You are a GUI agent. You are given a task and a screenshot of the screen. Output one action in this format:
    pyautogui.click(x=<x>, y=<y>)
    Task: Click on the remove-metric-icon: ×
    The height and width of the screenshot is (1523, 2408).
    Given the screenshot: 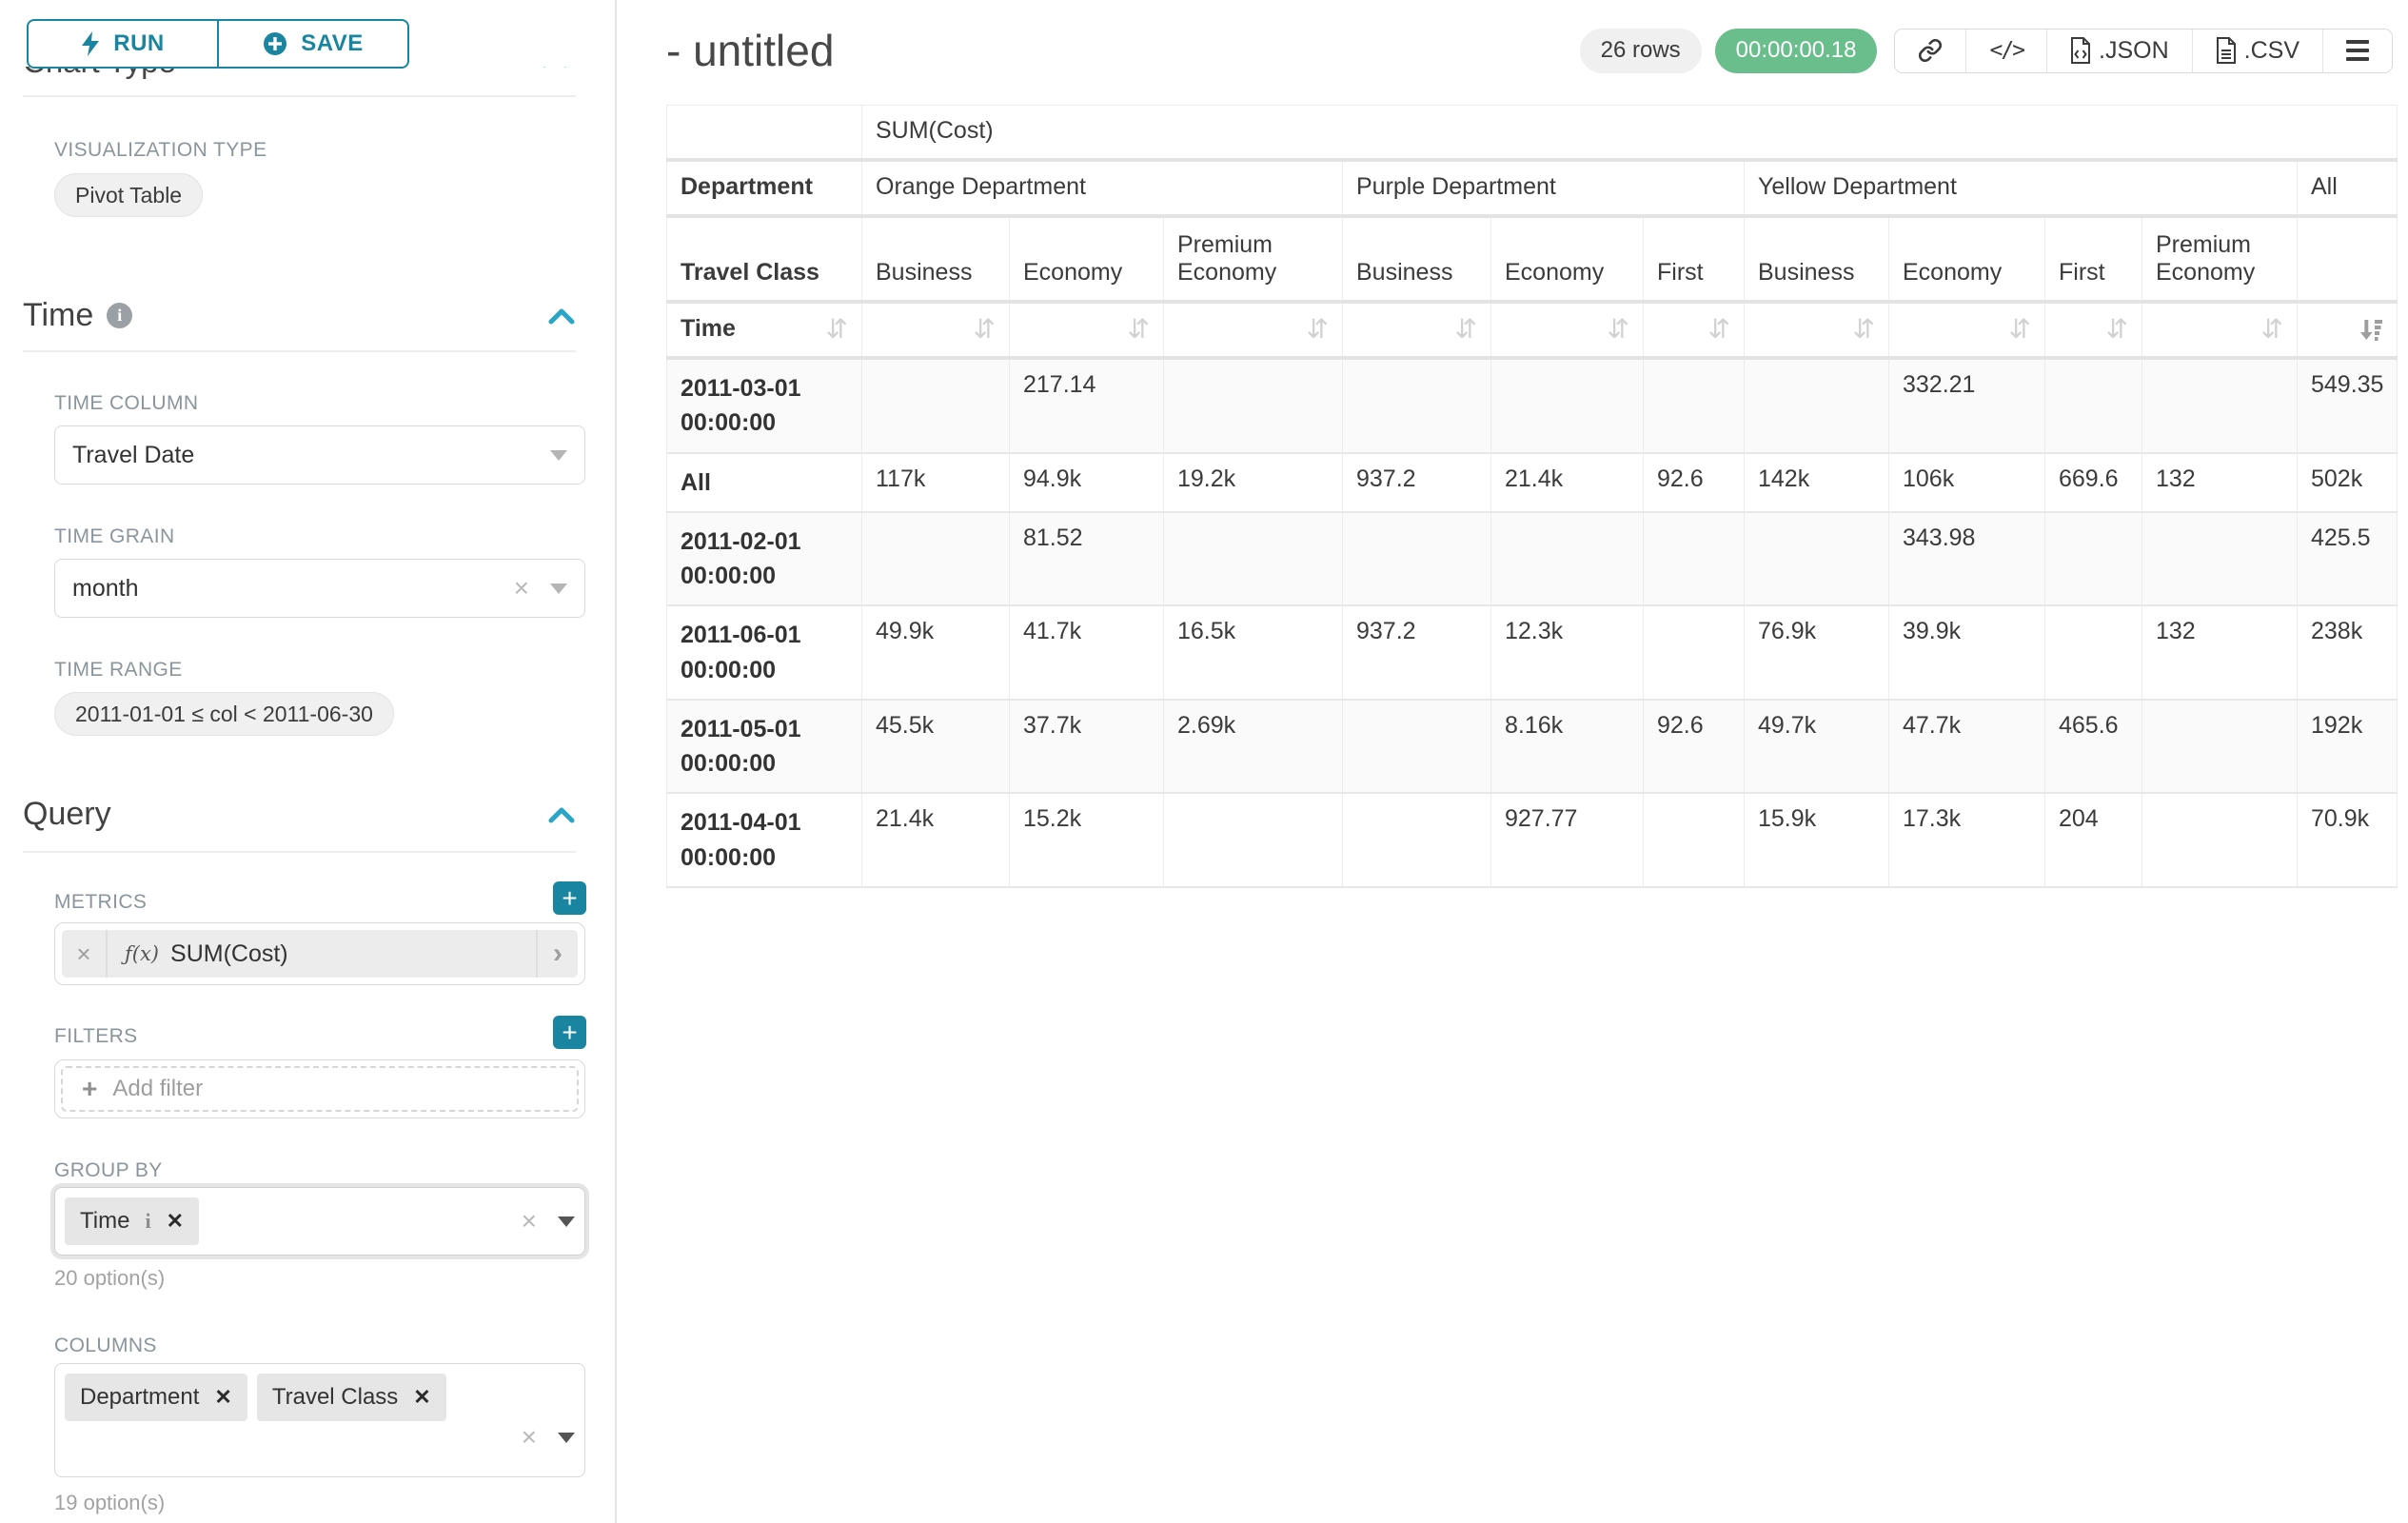 What is the action you would take?
    pyautogui.click(x=85, y=954)
    